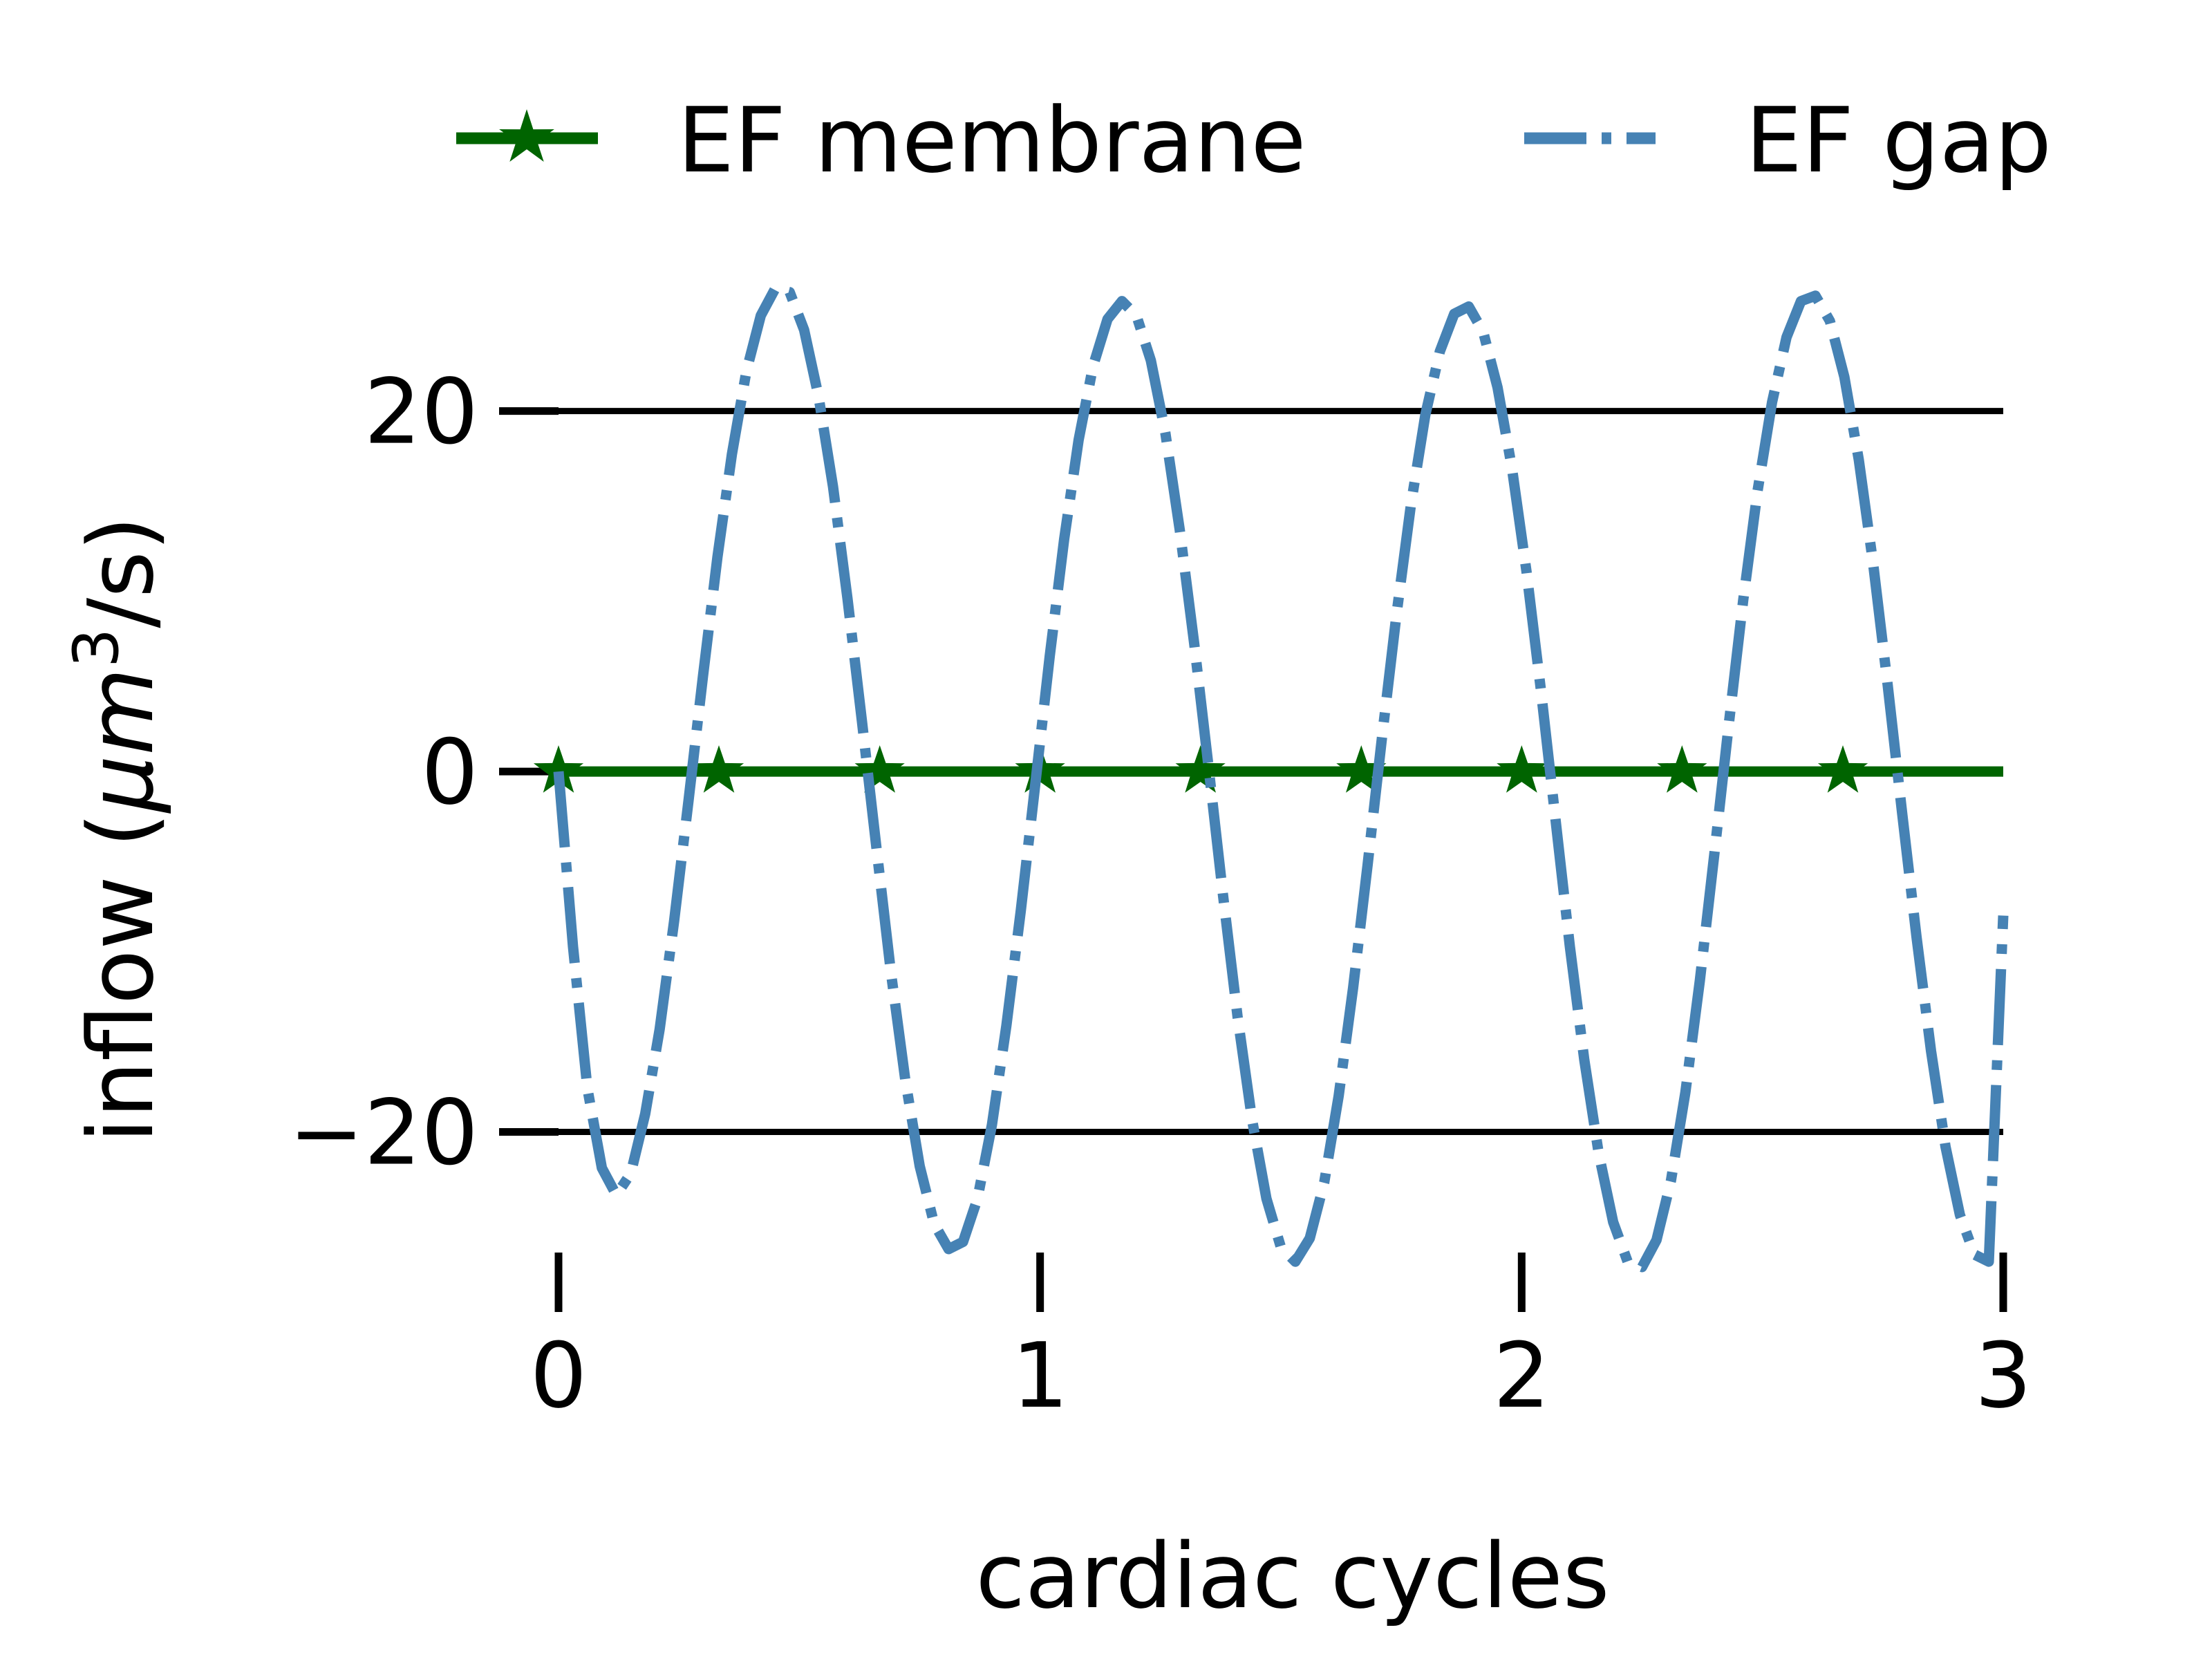  Describe the element at coordinates (2003, 1375) in the screenshot. I see `x-tick-label: 3` at that location.